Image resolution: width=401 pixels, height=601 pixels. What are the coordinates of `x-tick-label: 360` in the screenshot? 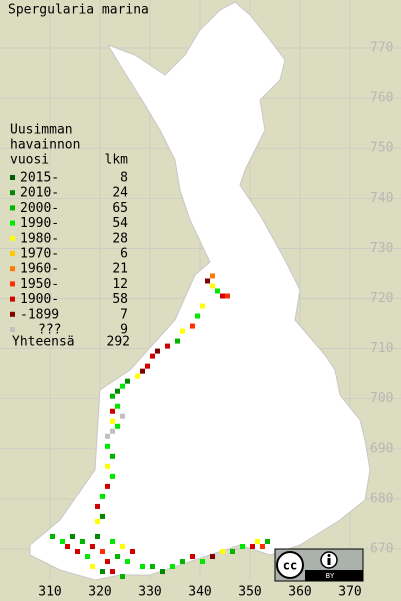 It's located at (299, 592).